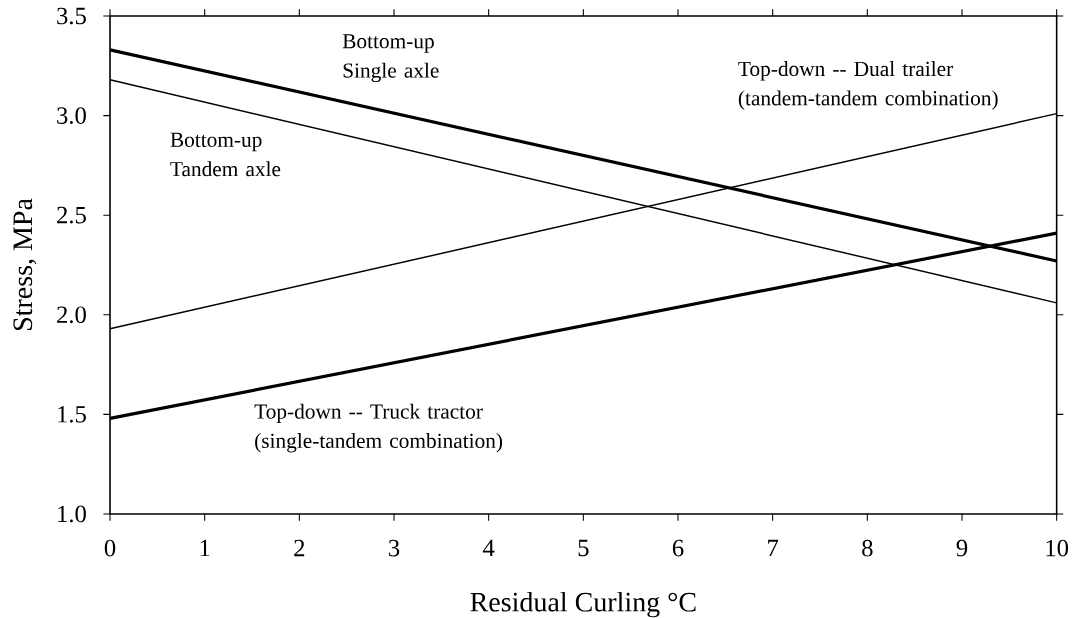 This screenshot has height=618, width=1072. I want to click on y-axis-title: Stress, MPa, so click(25, 264).